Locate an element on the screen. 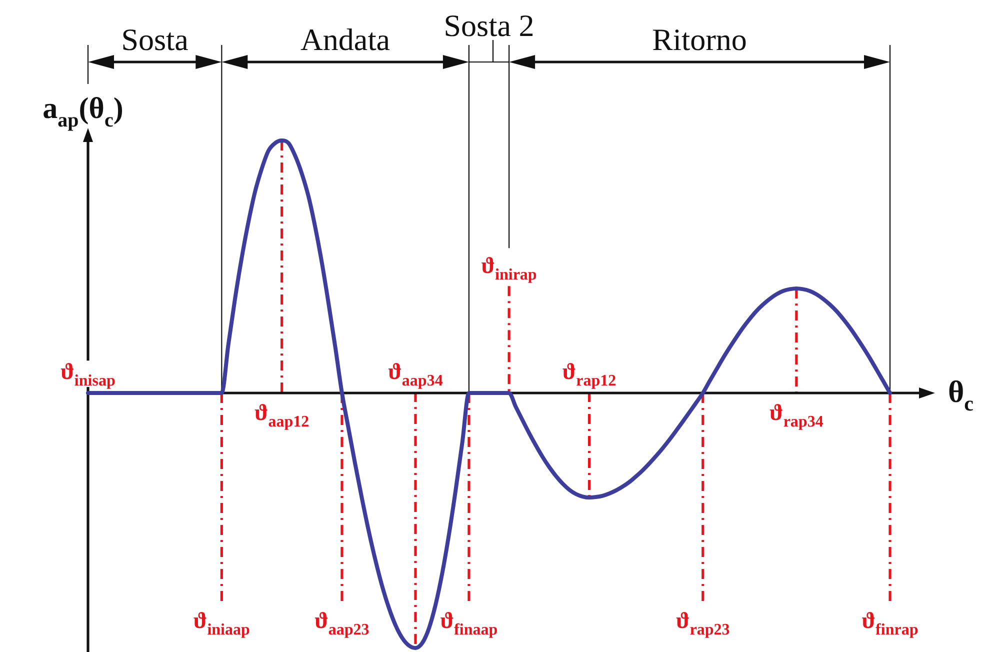  text: Andata is located at coordinates (345, 39).